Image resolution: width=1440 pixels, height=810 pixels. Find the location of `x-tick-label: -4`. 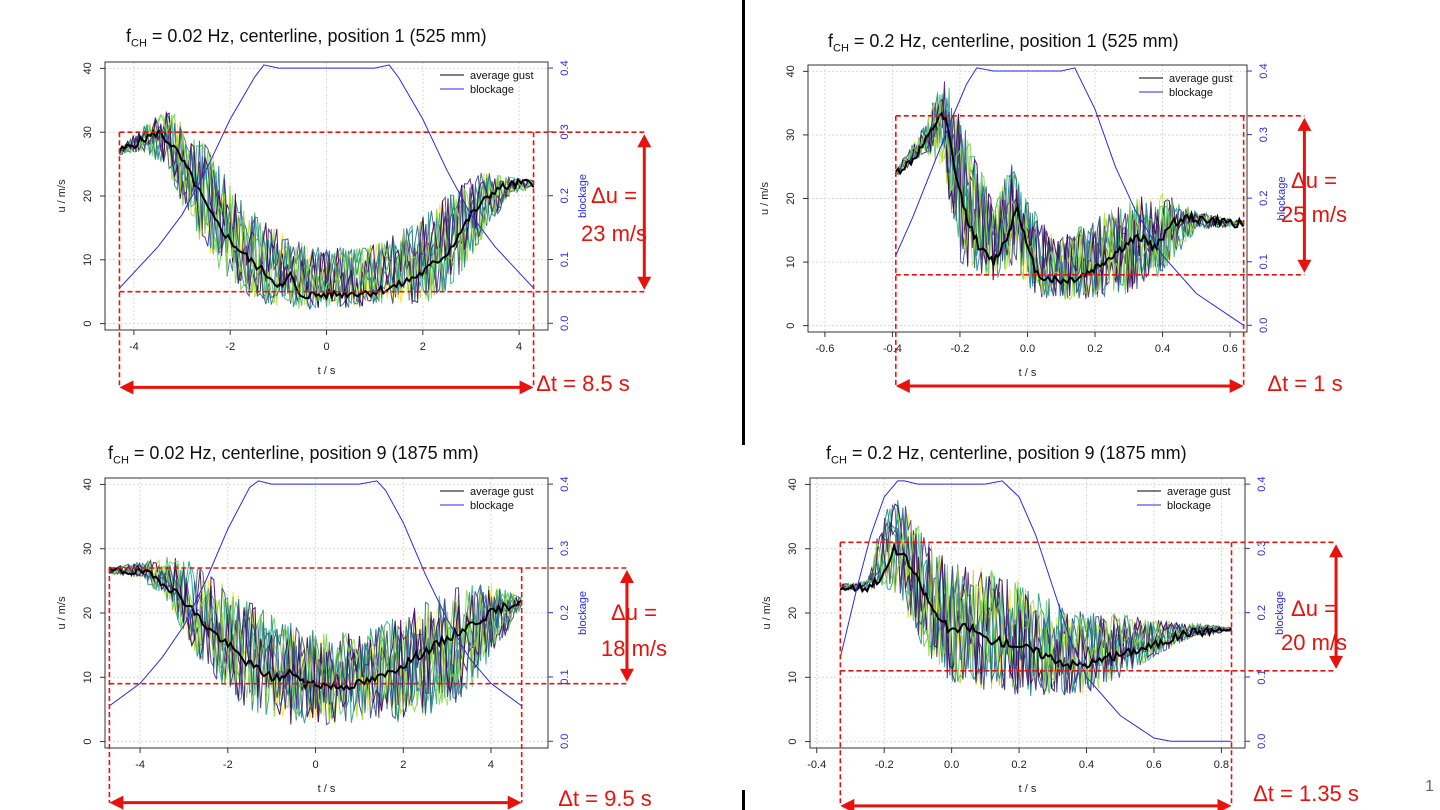

x-tick-label: -4 is located at coordinates (140, 765).